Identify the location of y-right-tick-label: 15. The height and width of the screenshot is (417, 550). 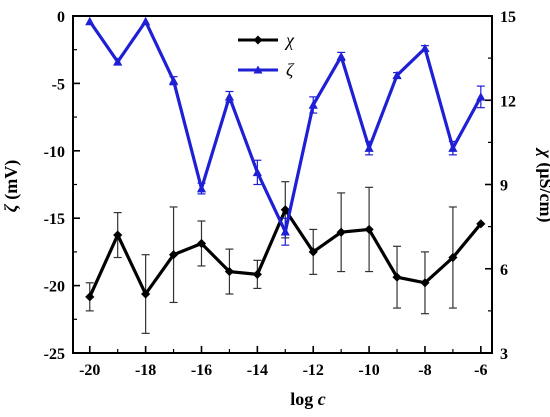
(508, 17).